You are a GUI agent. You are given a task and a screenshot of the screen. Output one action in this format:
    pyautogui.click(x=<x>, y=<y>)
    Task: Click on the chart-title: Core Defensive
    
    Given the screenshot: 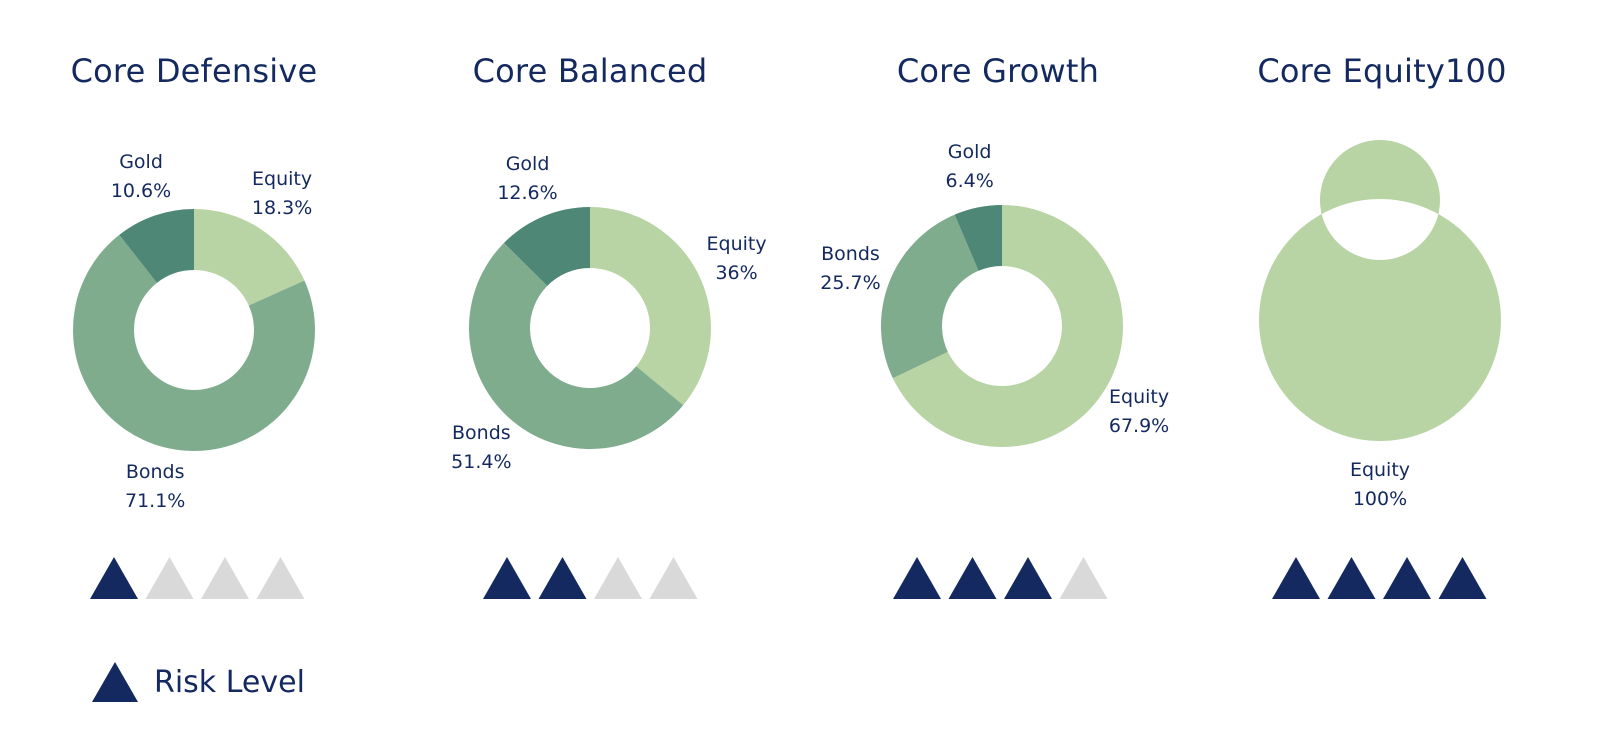 What is the action you would take?
    pyautogui.click(x=194, y=71)
    